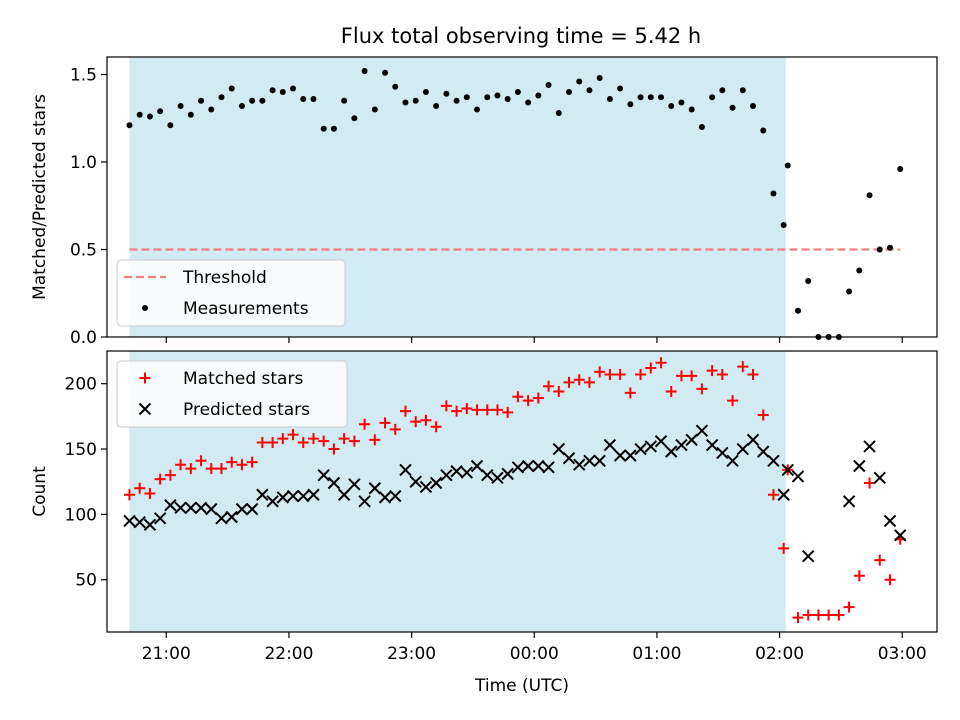 This screenshot has width=960, height=720. Describe the element at coordinates (411, 654) in the screenshot. I see `x-tick-label: 23:00` at that location.